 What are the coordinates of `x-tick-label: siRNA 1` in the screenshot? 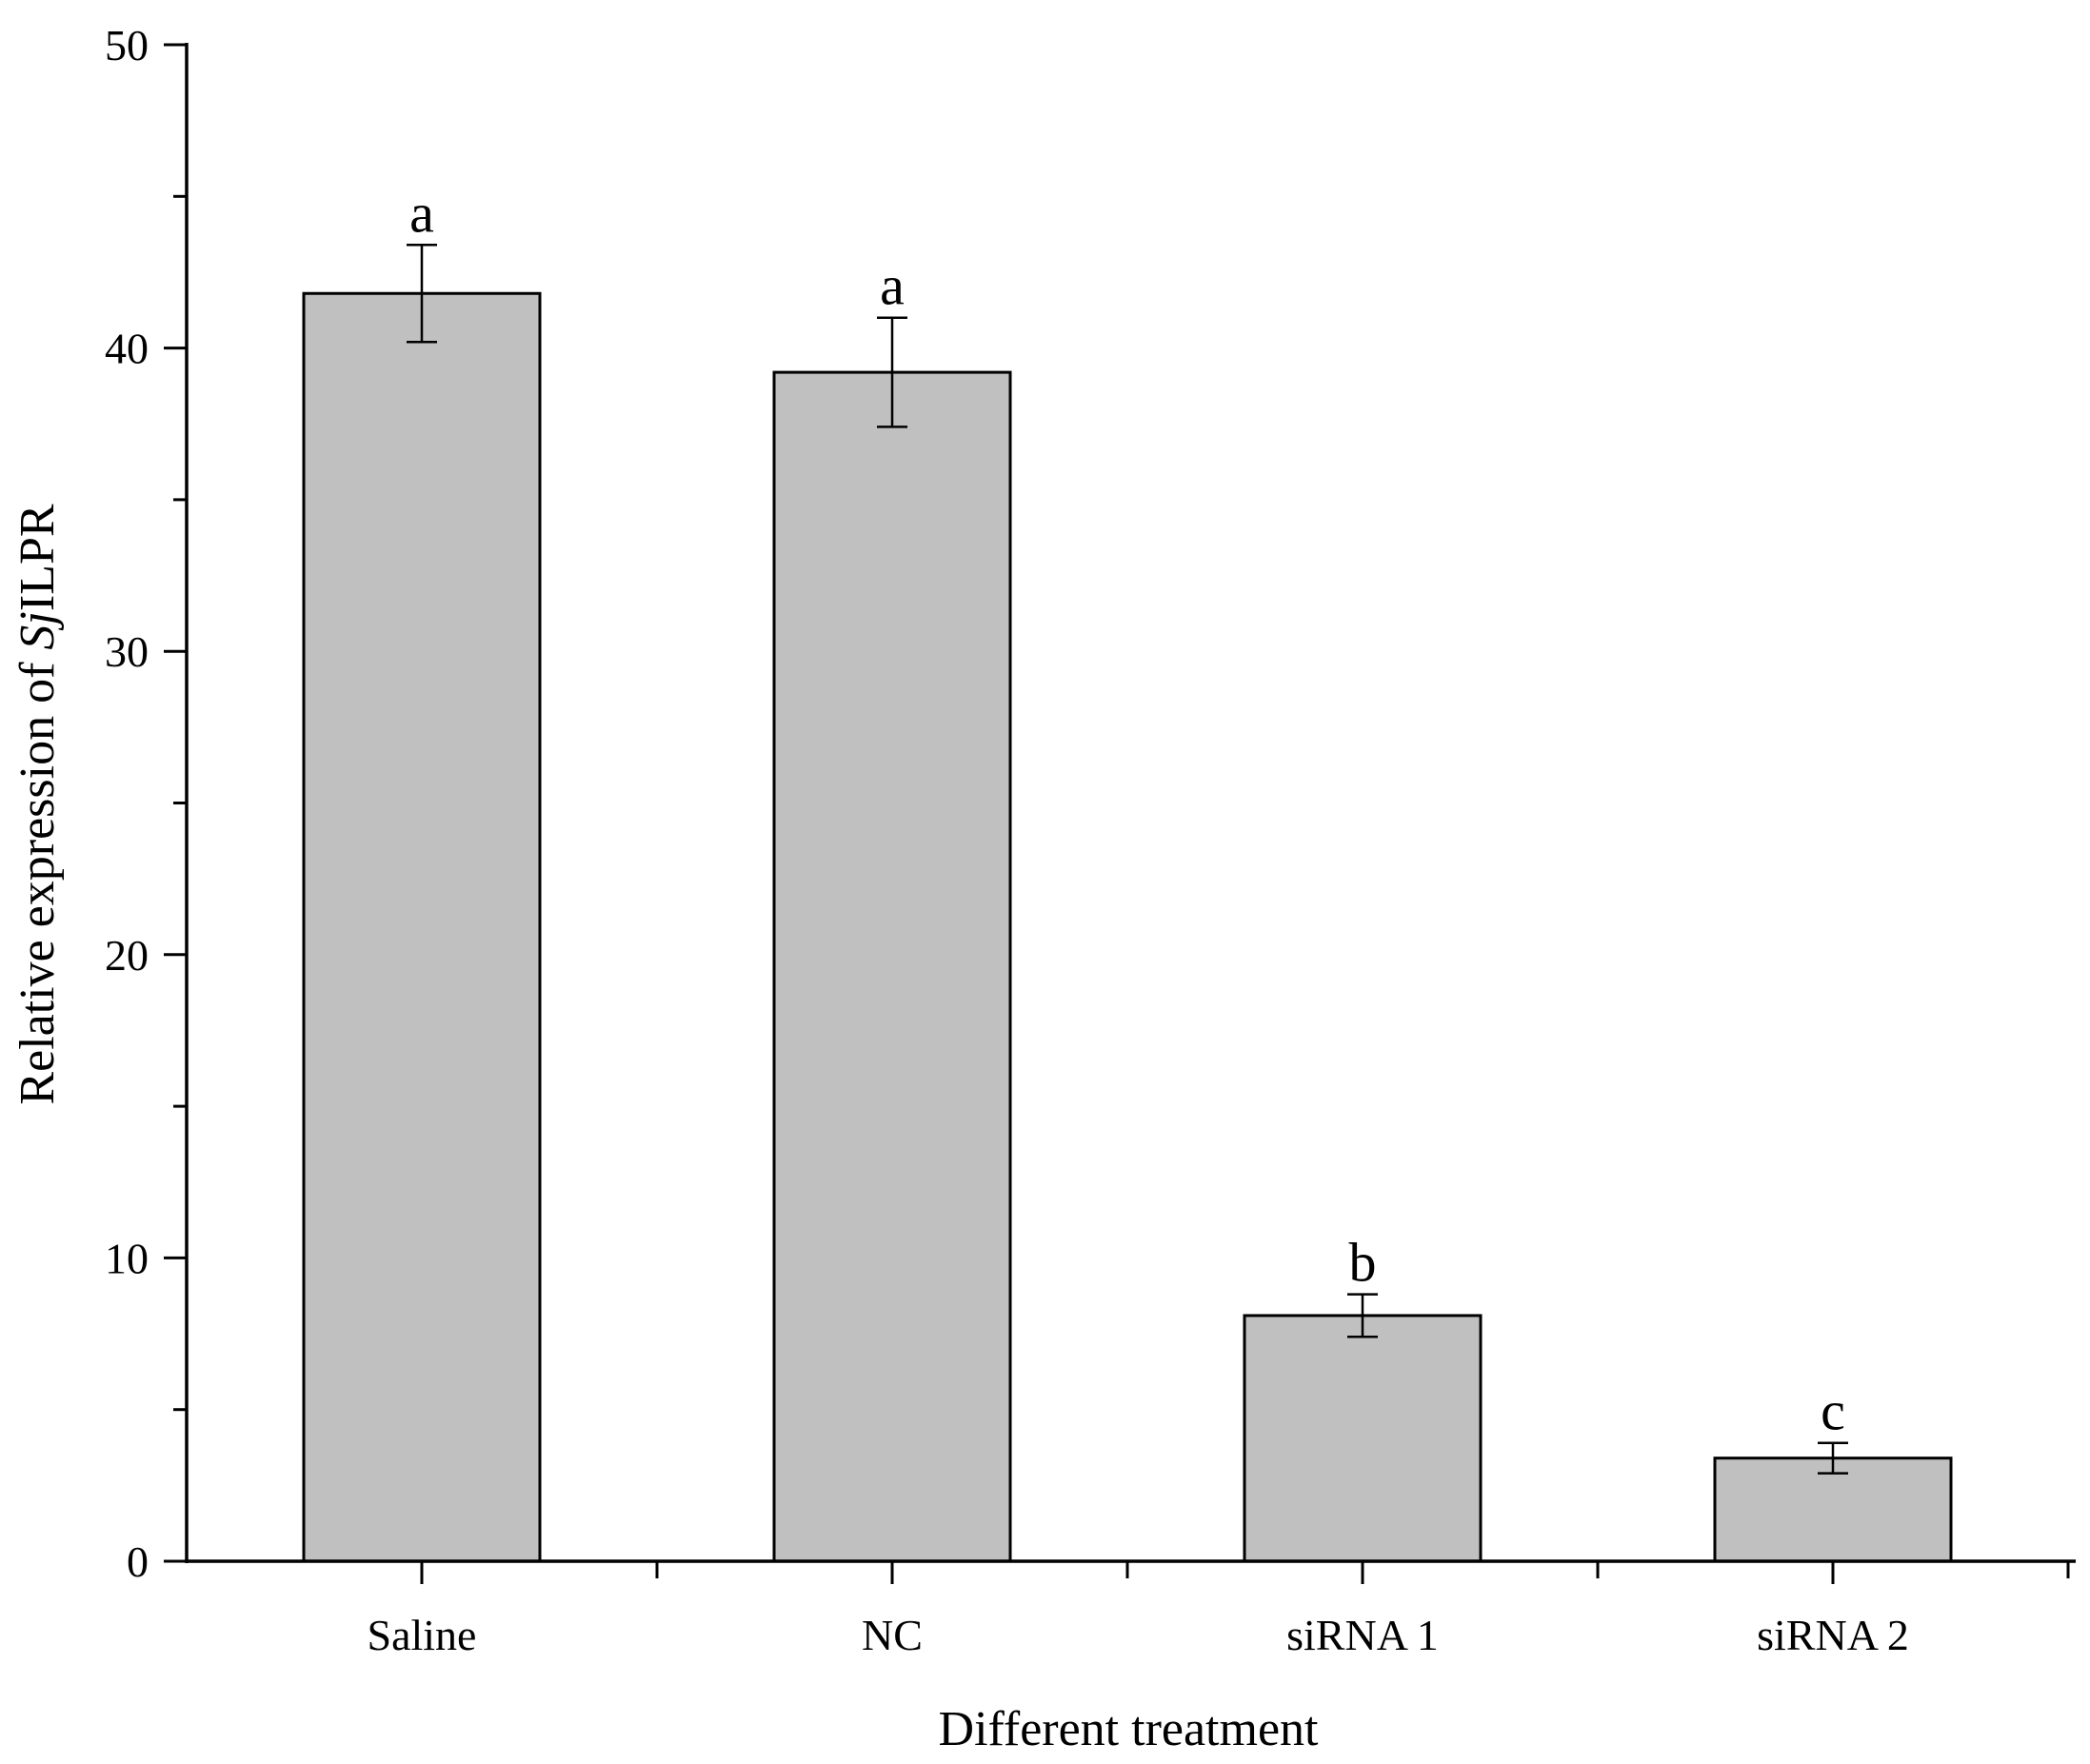 It's located at (1363, 1635).